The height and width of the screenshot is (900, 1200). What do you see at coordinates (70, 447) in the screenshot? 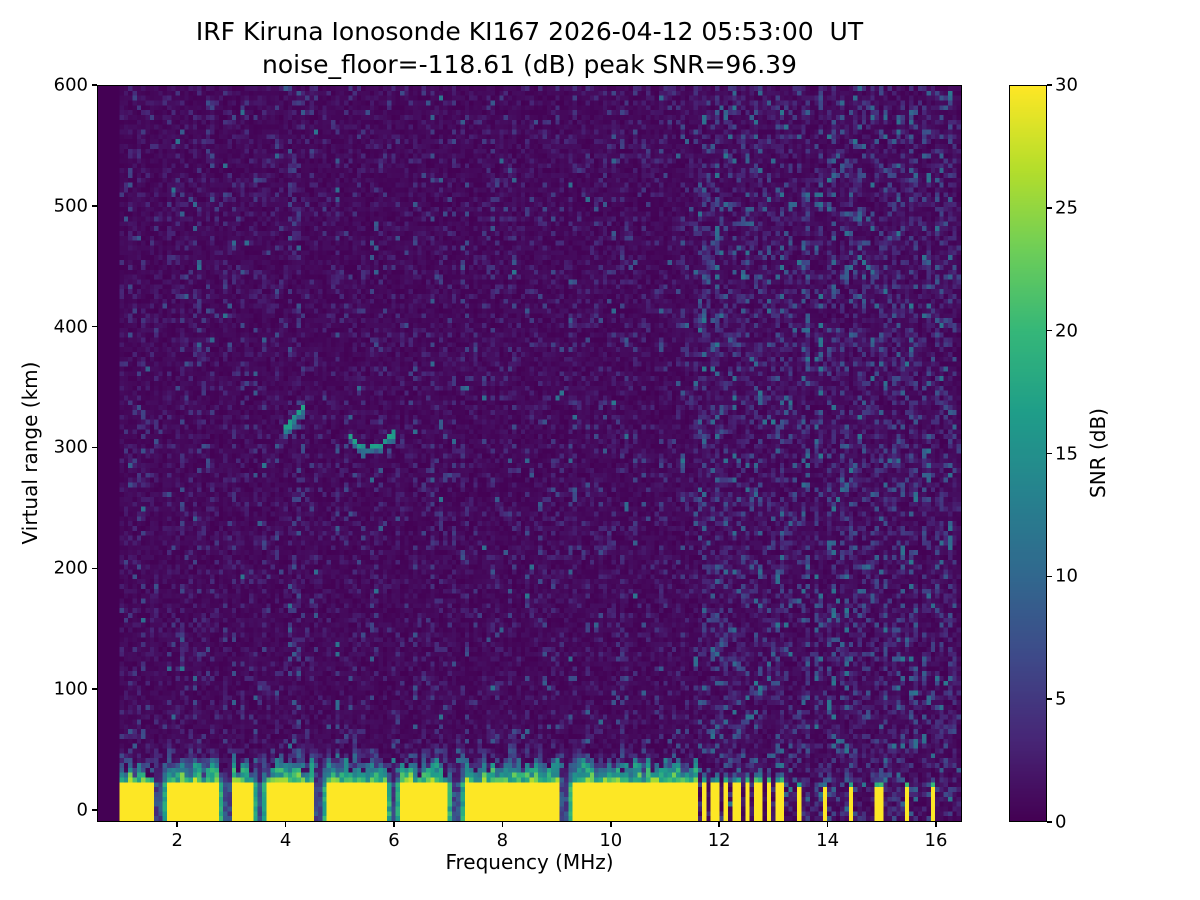
I see `y-tick-label: 300` at bounding box center [70, 447].